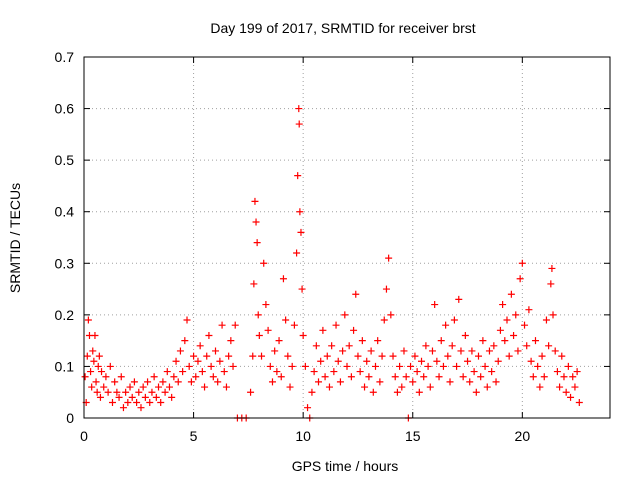 The height and width of the screenshot is (480, 640). I want to click on y-tick-label: 0.2, so click(65, 315).